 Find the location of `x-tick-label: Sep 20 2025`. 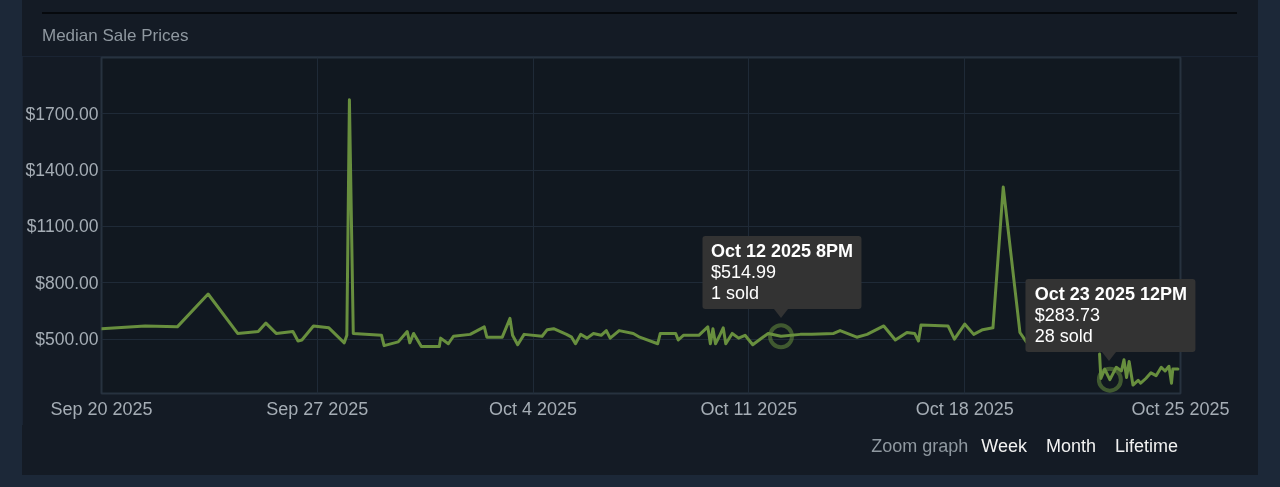

x-tick-label: Sep 20 2025 is located at coordinates (101, 408).